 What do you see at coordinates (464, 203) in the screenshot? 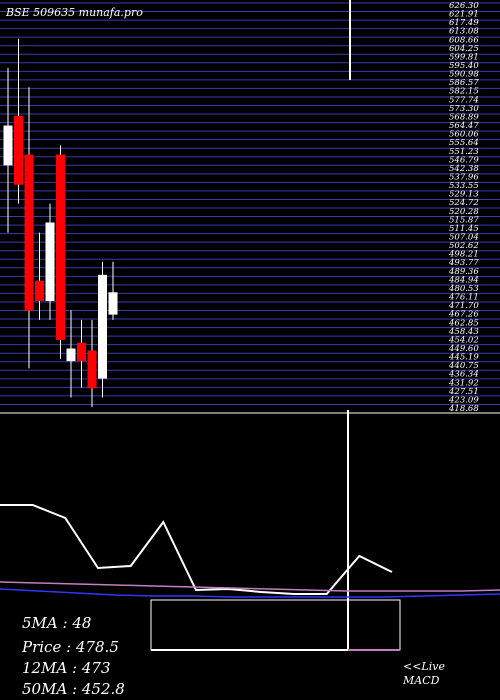
I see `y-tick-label: 524.72` at bounding box center [464, 203].